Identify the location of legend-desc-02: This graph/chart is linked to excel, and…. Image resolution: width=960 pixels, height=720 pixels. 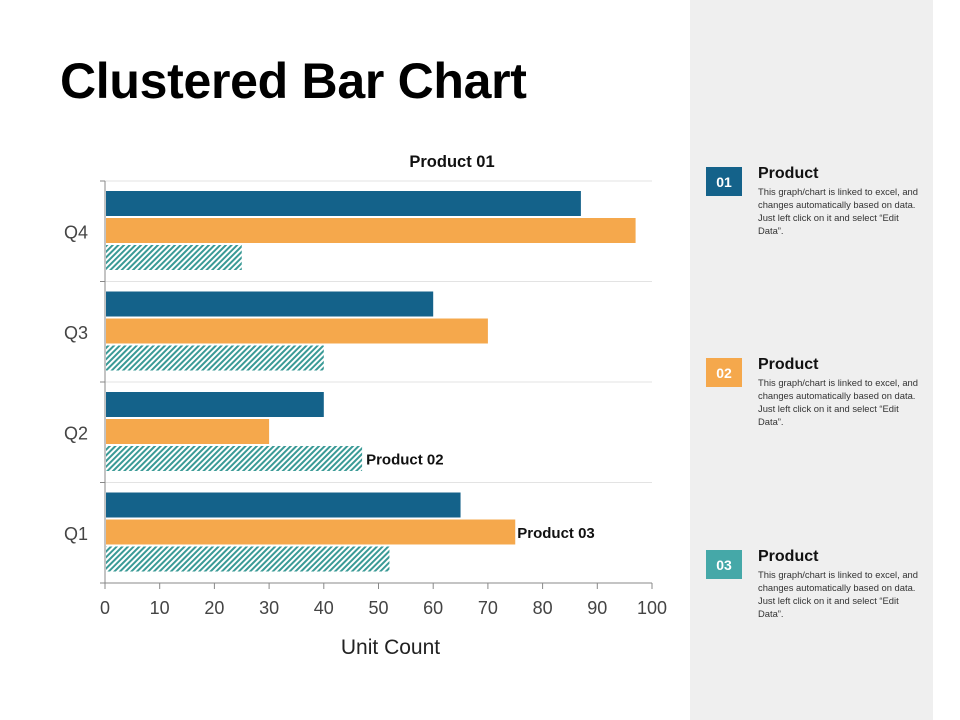
(838, 402).